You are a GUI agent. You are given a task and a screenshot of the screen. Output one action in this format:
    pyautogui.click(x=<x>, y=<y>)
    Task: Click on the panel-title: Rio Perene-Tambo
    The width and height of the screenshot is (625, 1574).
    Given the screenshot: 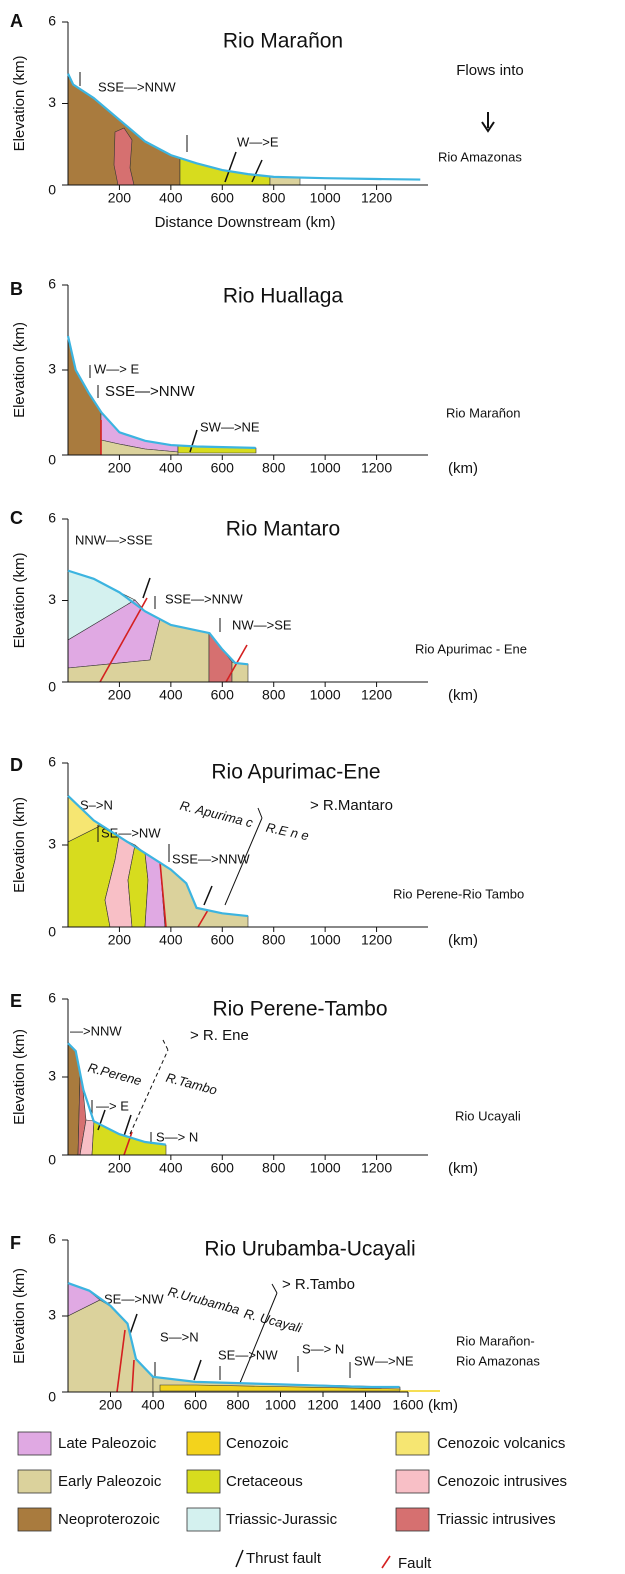 What is the action you would take?
    pyautogui.click(x=299, y=1009)
    